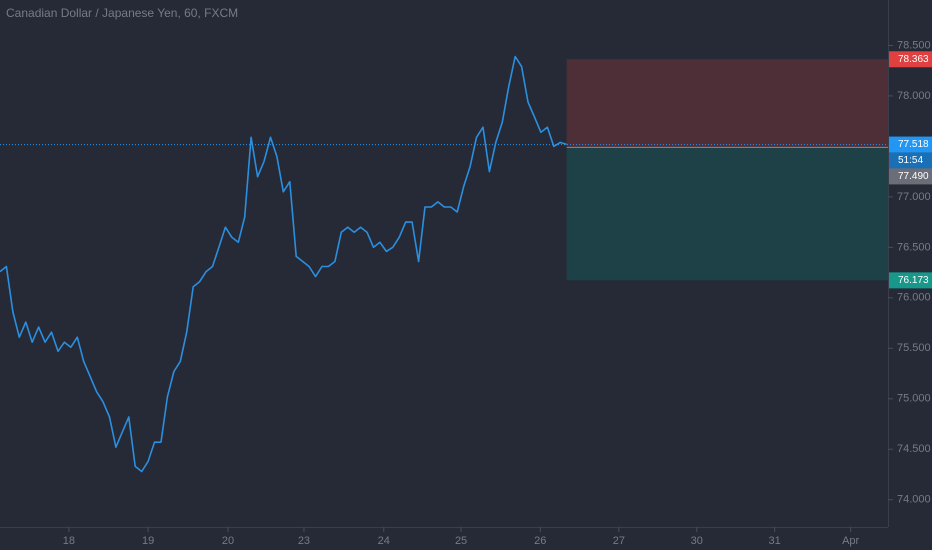 Image resolution: width=932 pixels, height=550 pixels. Describe the element at coordinates (914, 298) in the screenshot. I see `y-tick-label: 76.000` at that location.